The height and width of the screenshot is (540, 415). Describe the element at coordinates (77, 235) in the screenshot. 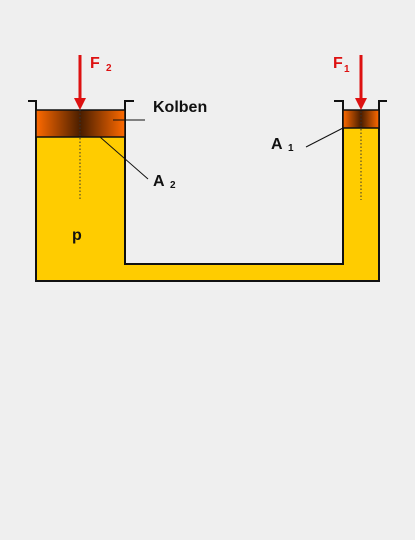

I see `label-pressure: p` at that location.